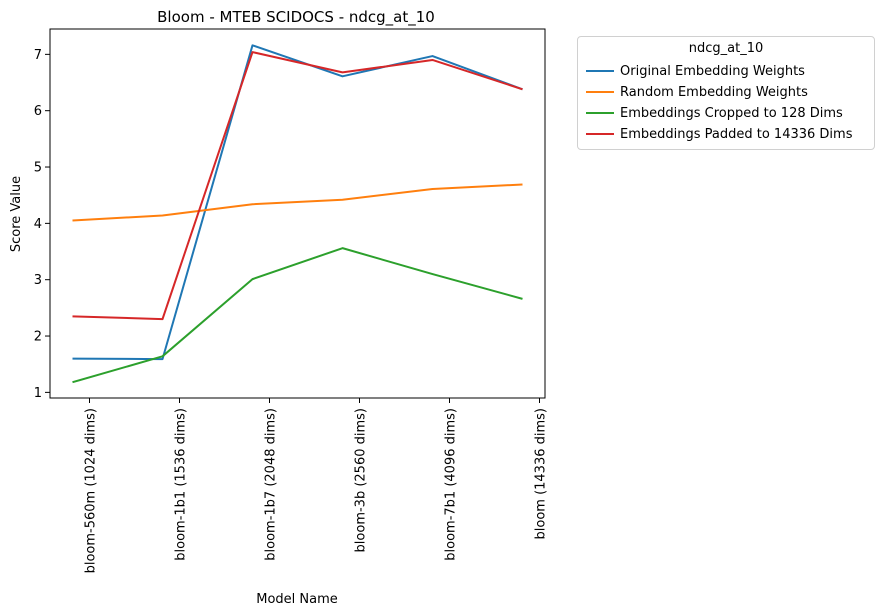 This screenshot has width=884, height=615. I want to click on legend-item: Embeddings Padded to 14336 Dims, so click(719, 134).